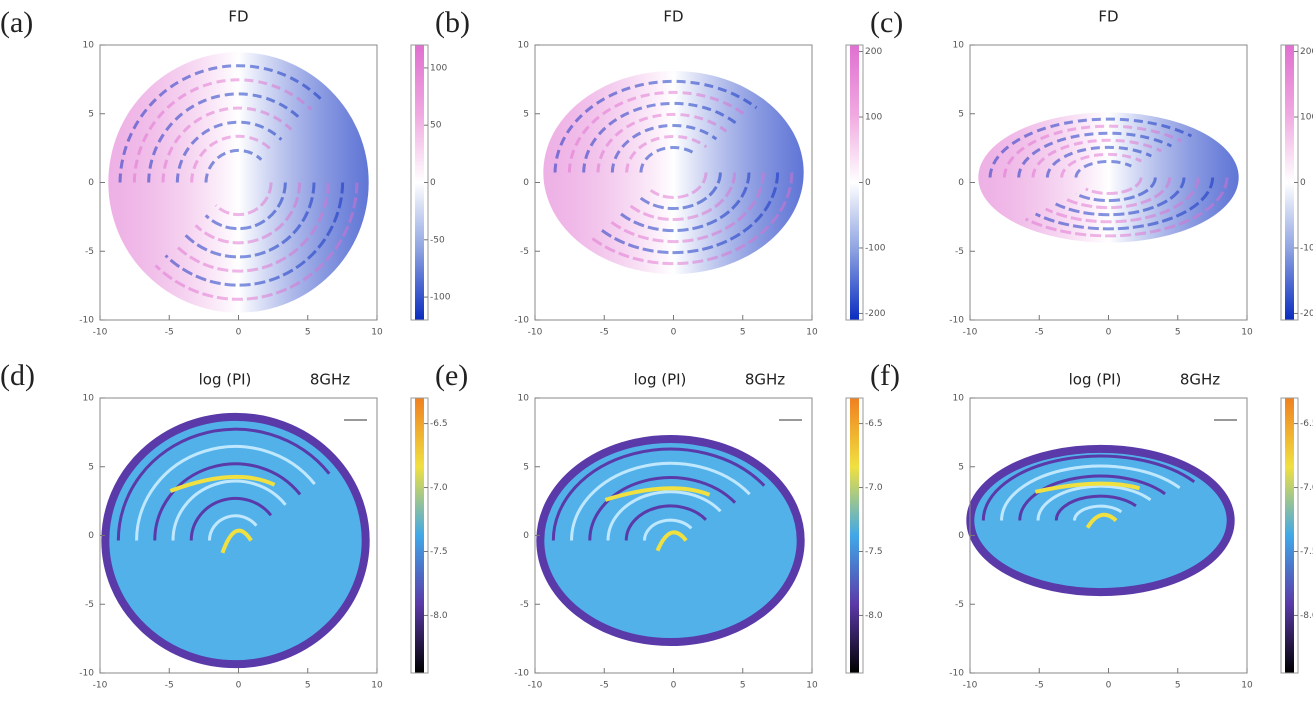  I want to click on panel-label: (c), so click(886, 22).